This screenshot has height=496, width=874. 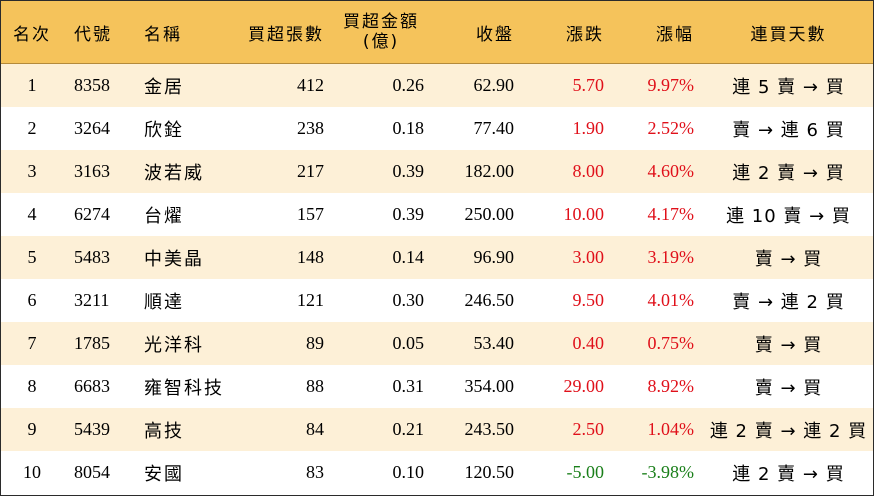 I want to click on change-pct-cell: 0.75%, so click(x=671, y=343).